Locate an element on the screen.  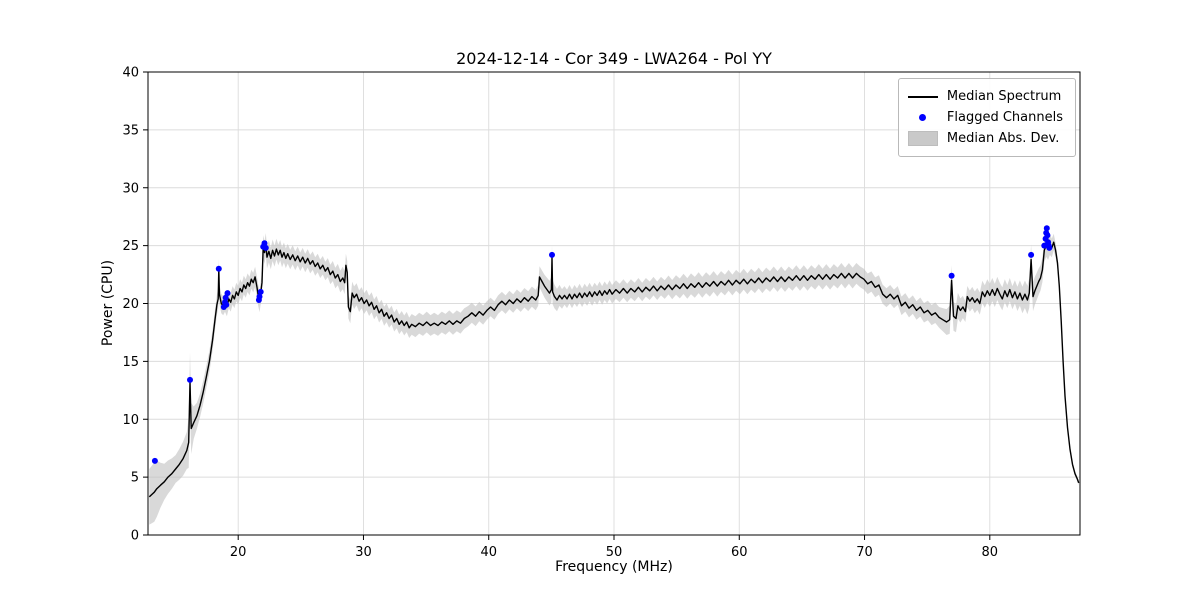
legend-label: Median Abs. Dev. is located at coordinates (1003, 138).